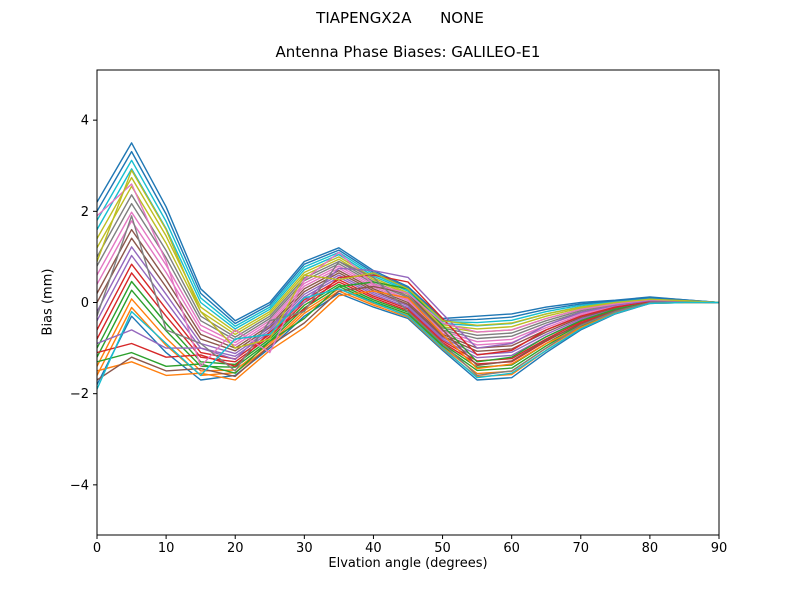 This screenshot has width=800, height=600. Describe the element at coordinates (85, 212) in the screenshot. I see `y-tick-label: 2` at that location.